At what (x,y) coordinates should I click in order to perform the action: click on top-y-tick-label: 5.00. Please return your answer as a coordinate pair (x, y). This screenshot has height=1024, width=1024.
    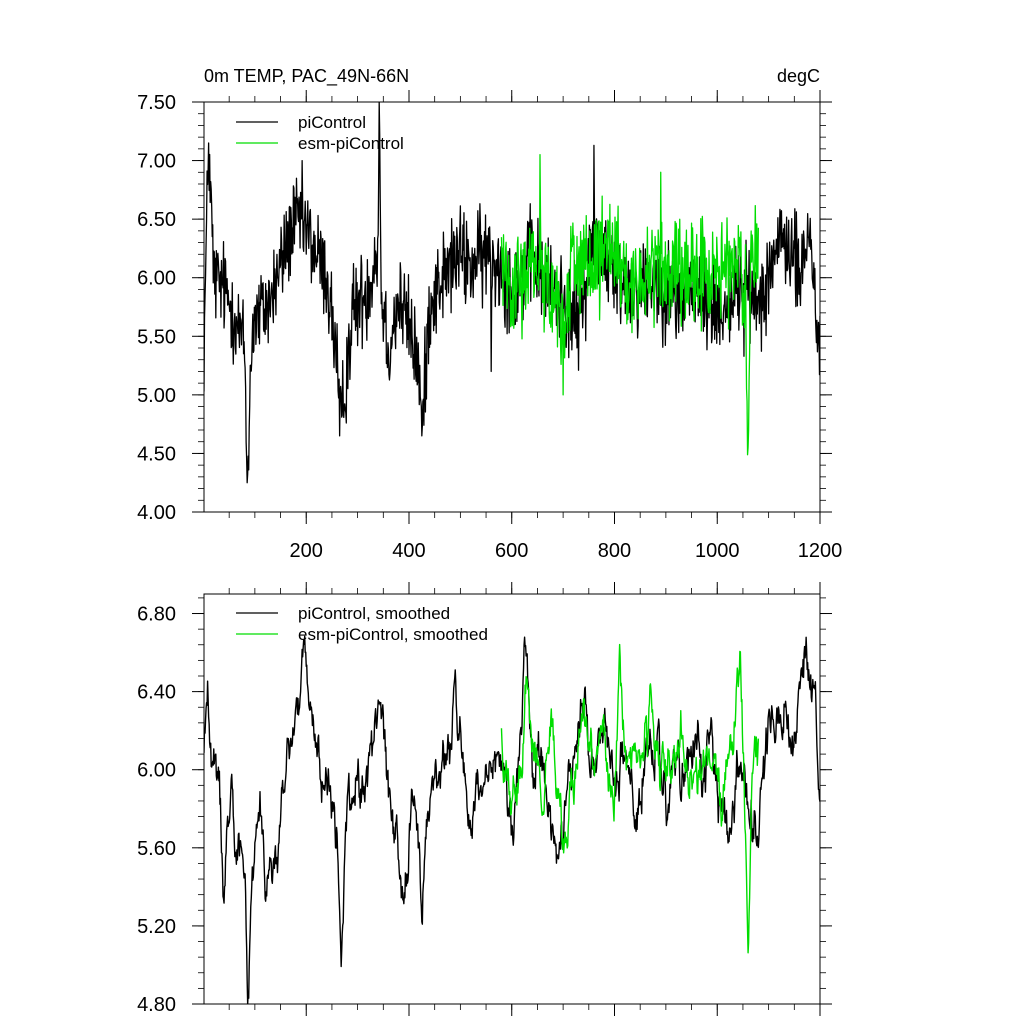
    Looking at the image, I should click on (156, 396).